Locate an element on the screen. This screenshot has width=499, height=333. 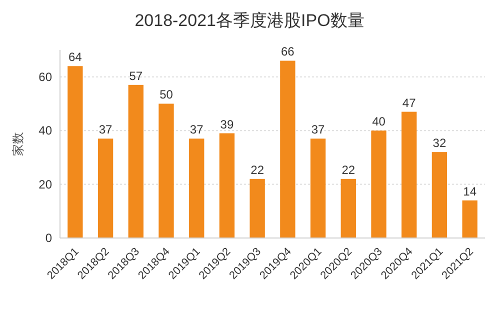
data-label: 64 is located at coordinates (75, 57).